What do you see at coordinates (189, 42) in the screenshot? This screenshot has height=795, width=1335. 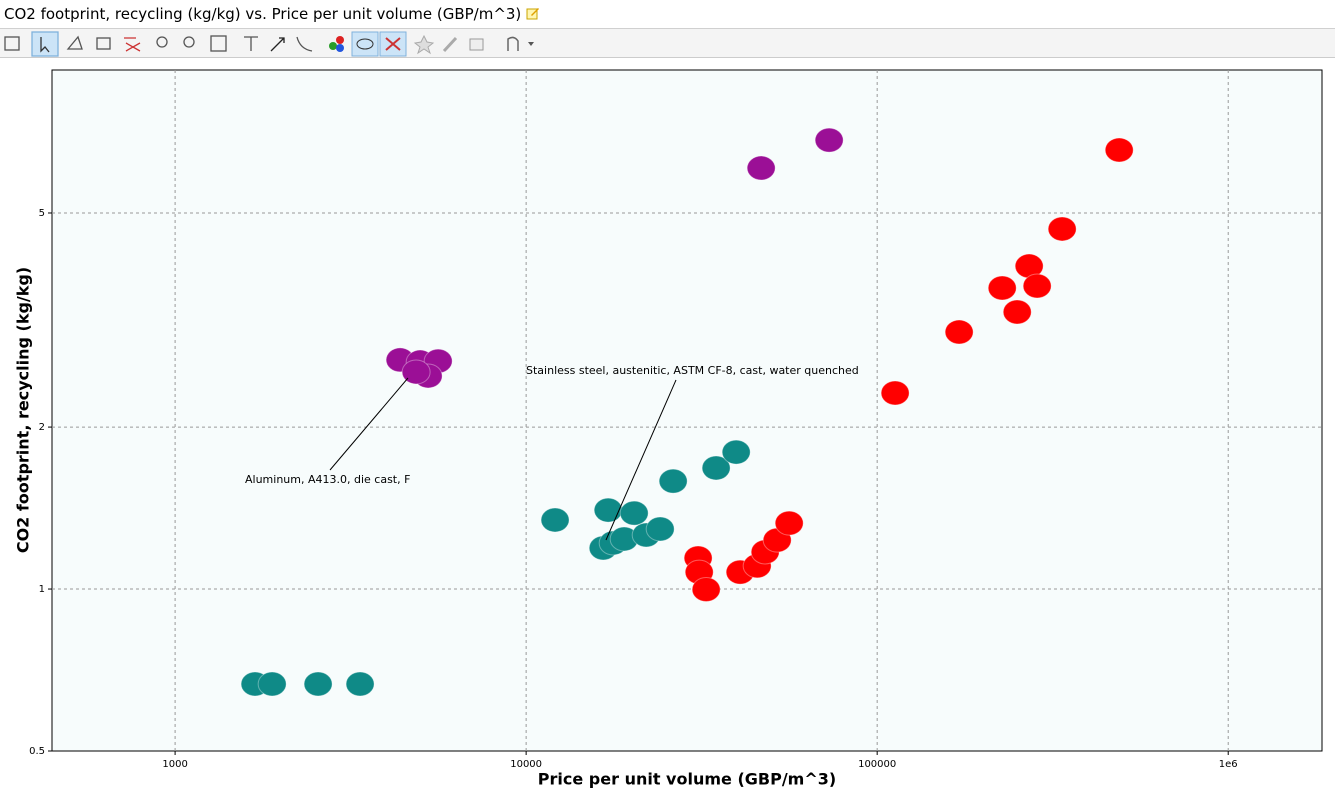 I see `zoom-out-button` at bounding box center [189, 42].